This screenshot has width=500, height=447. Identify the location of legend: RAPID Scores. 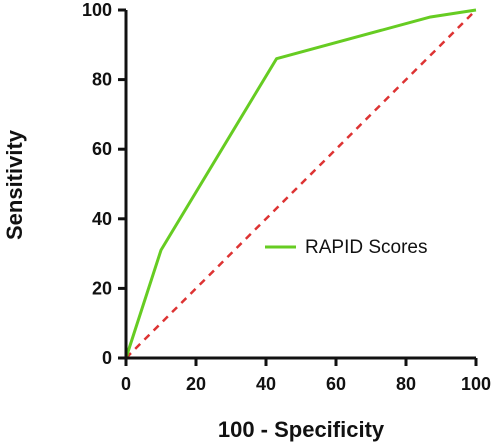
(346, 247).